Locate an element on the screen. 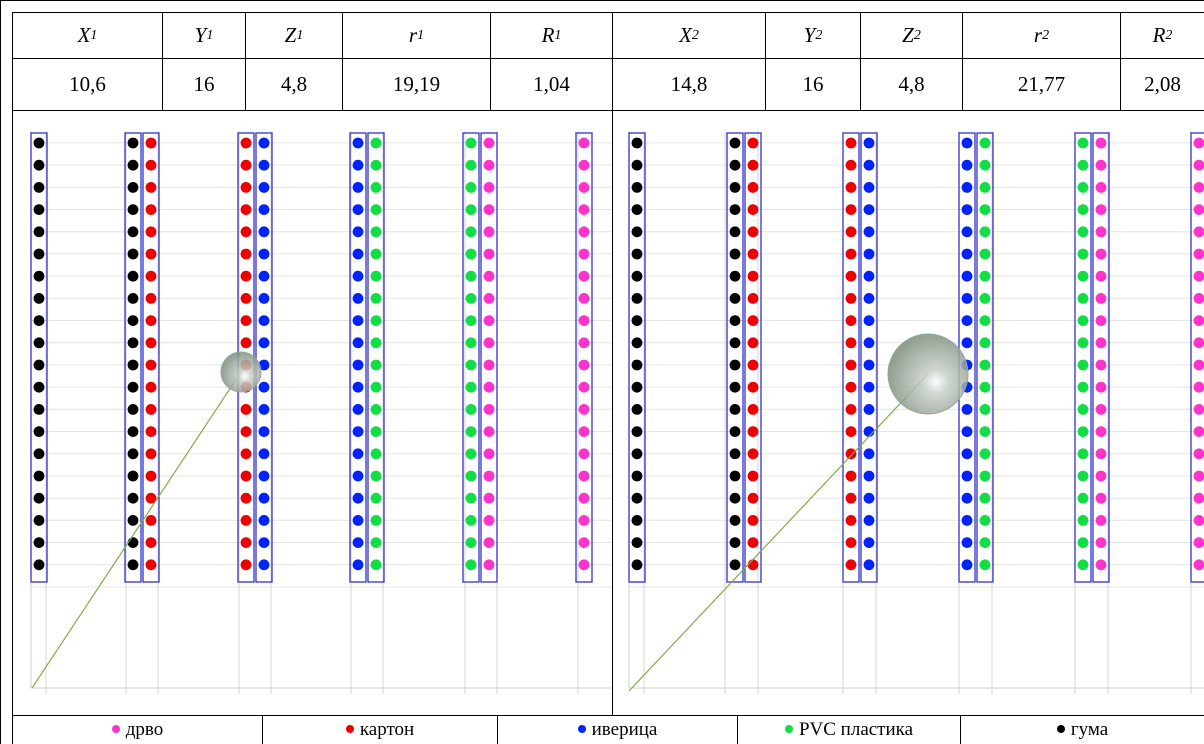 The width and height of the screenshot is (1204, 744). value-cell: 4,8 is located at coordinates (293, 84).